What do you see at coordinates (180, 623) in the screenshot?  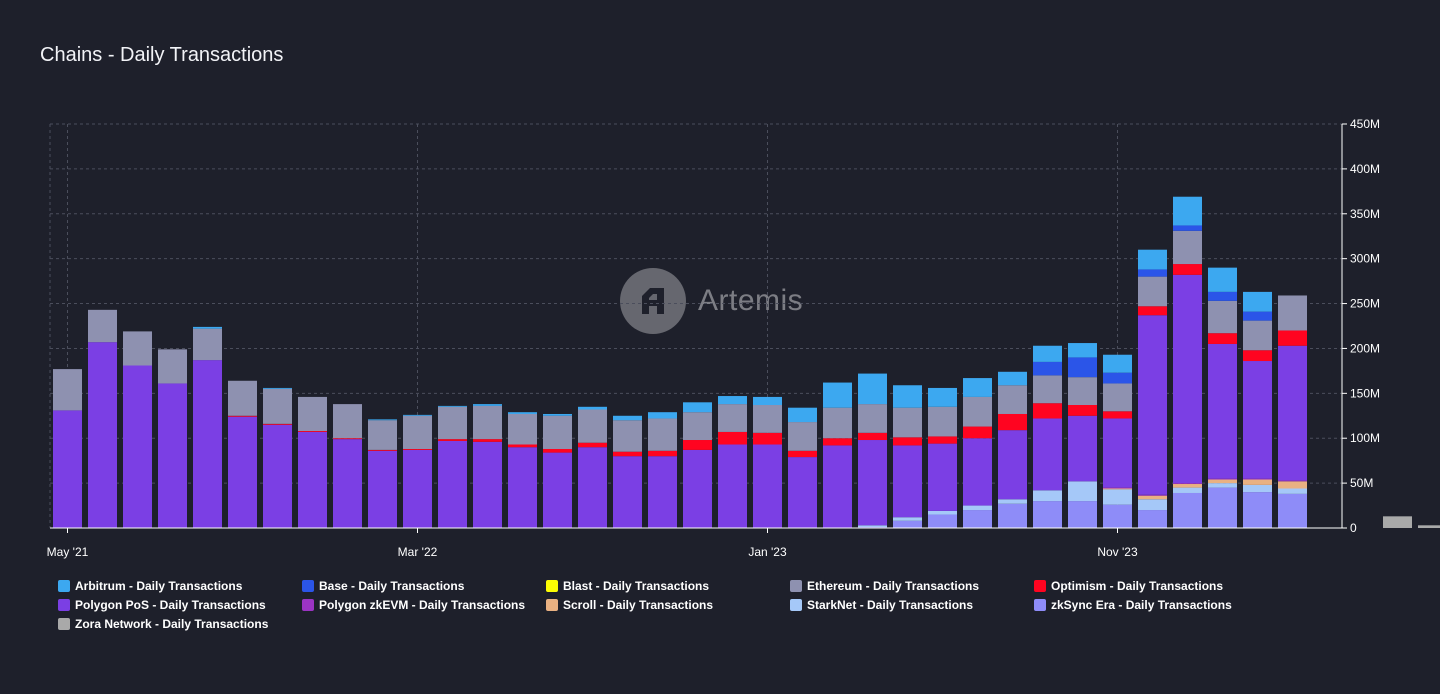 I see `legend-item: Zora Network - Daily Transactions` at bounding box center [180, 623].